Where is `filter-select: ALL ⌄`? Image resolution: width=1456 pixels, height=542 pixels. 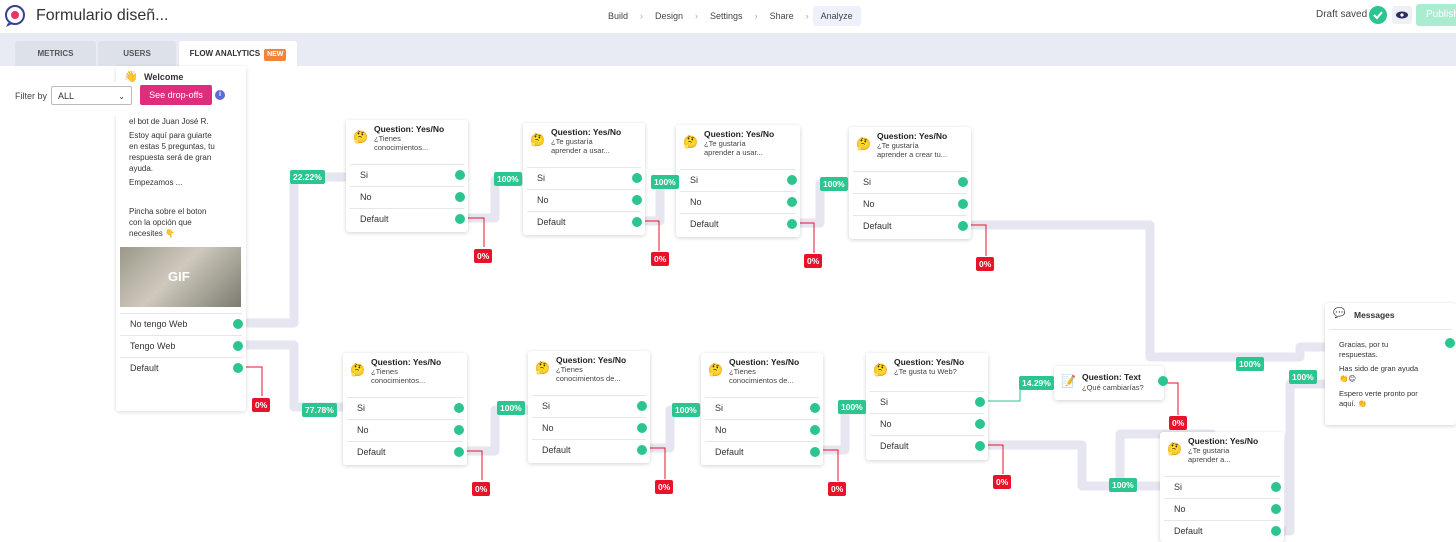
filter-select: ALL ⌄ is located at coordinates (91, 95).